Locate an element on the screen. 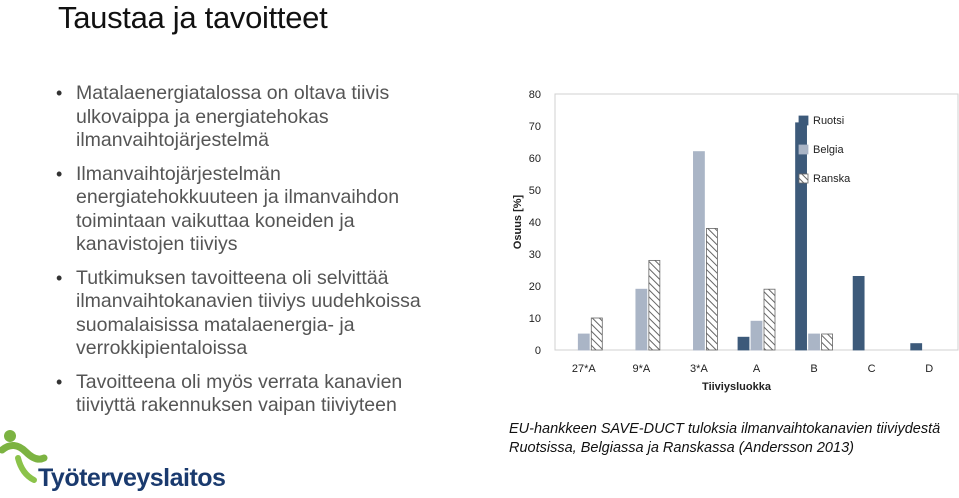 The image size is (959, 498). x-axis-label: Tiiviysluokka is located at coordinates (737, 387).